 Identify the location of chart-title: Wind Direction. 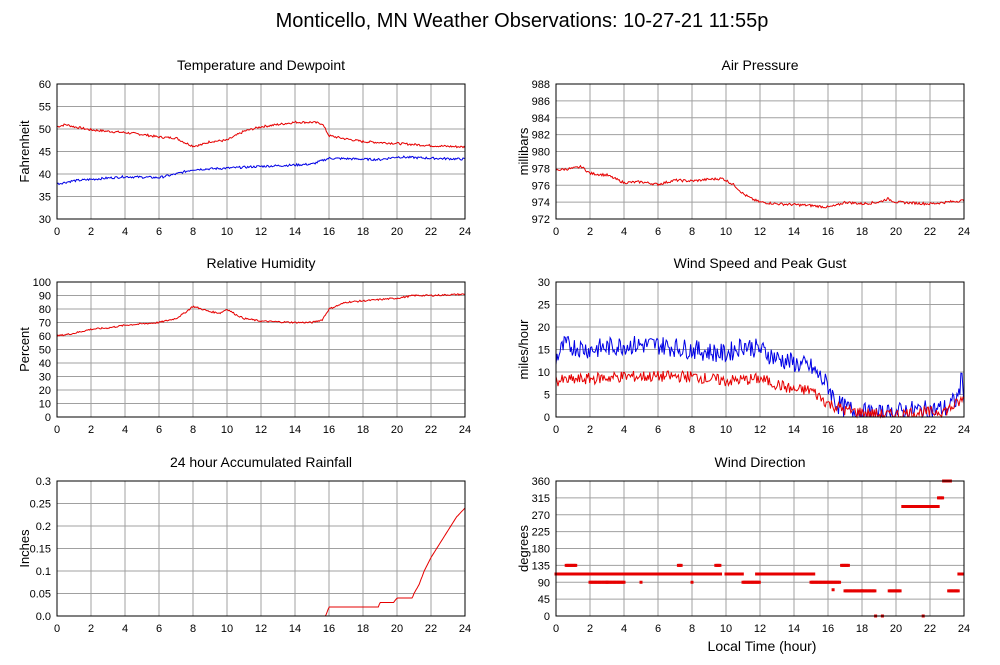
(759, 462).